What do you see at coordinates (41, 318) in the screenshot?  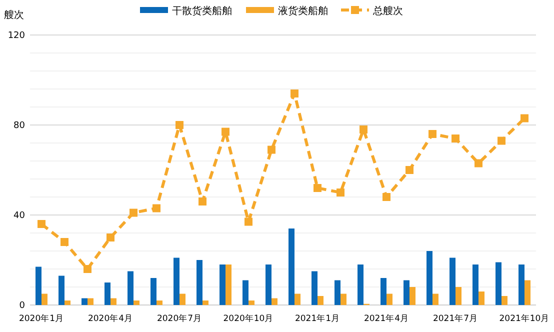 I see `x-tick-label: 2020年1月` at bounding box center [41, 318].